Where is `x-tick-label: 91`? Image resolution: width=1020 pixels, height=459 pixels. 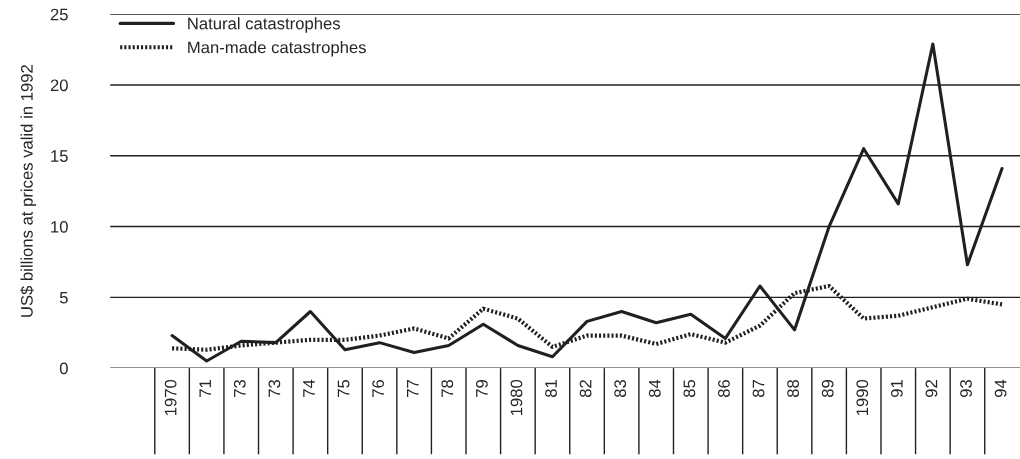 x-tick-label: 91 is located at coordinates (896, 388).